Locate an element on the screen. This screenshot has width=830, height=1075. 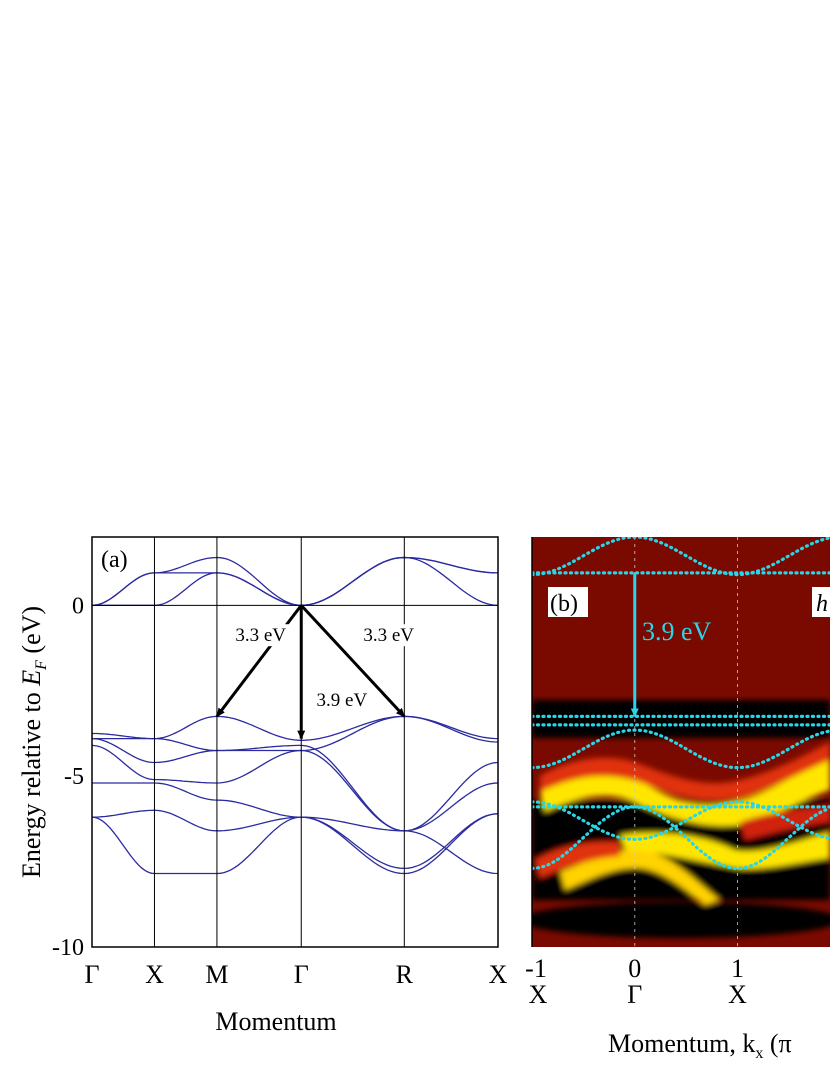
panel-a-xlabel: Momentum is located at coordinates (275, 1021).